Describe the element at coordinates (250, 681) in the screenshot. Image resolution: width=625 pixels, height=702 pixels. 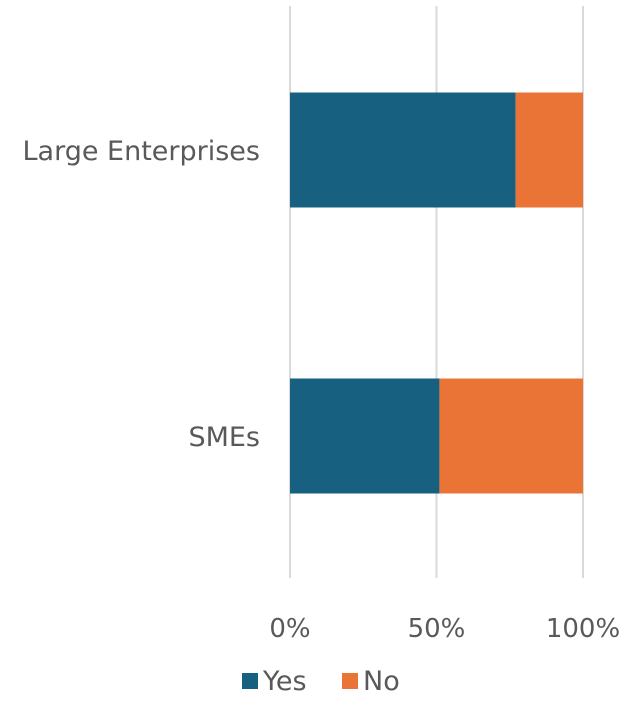
I see `legend-swatch-yes` at that location.